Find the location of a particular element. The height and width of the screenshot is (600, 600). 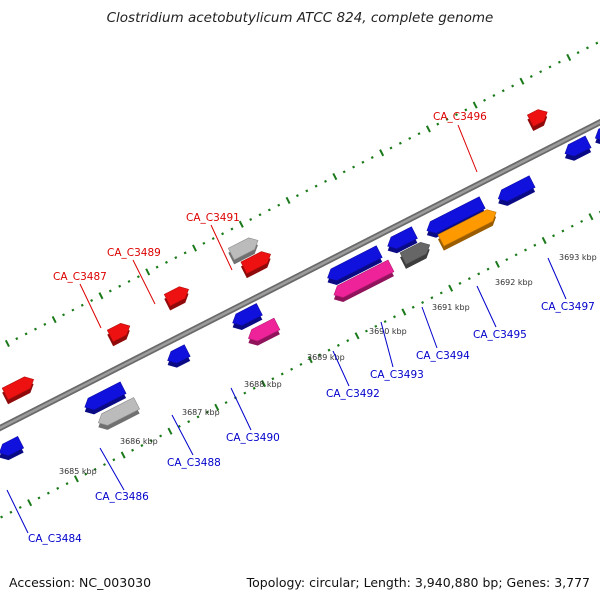

gene-label: CA_C3495 is located at coordinates (500, 335).